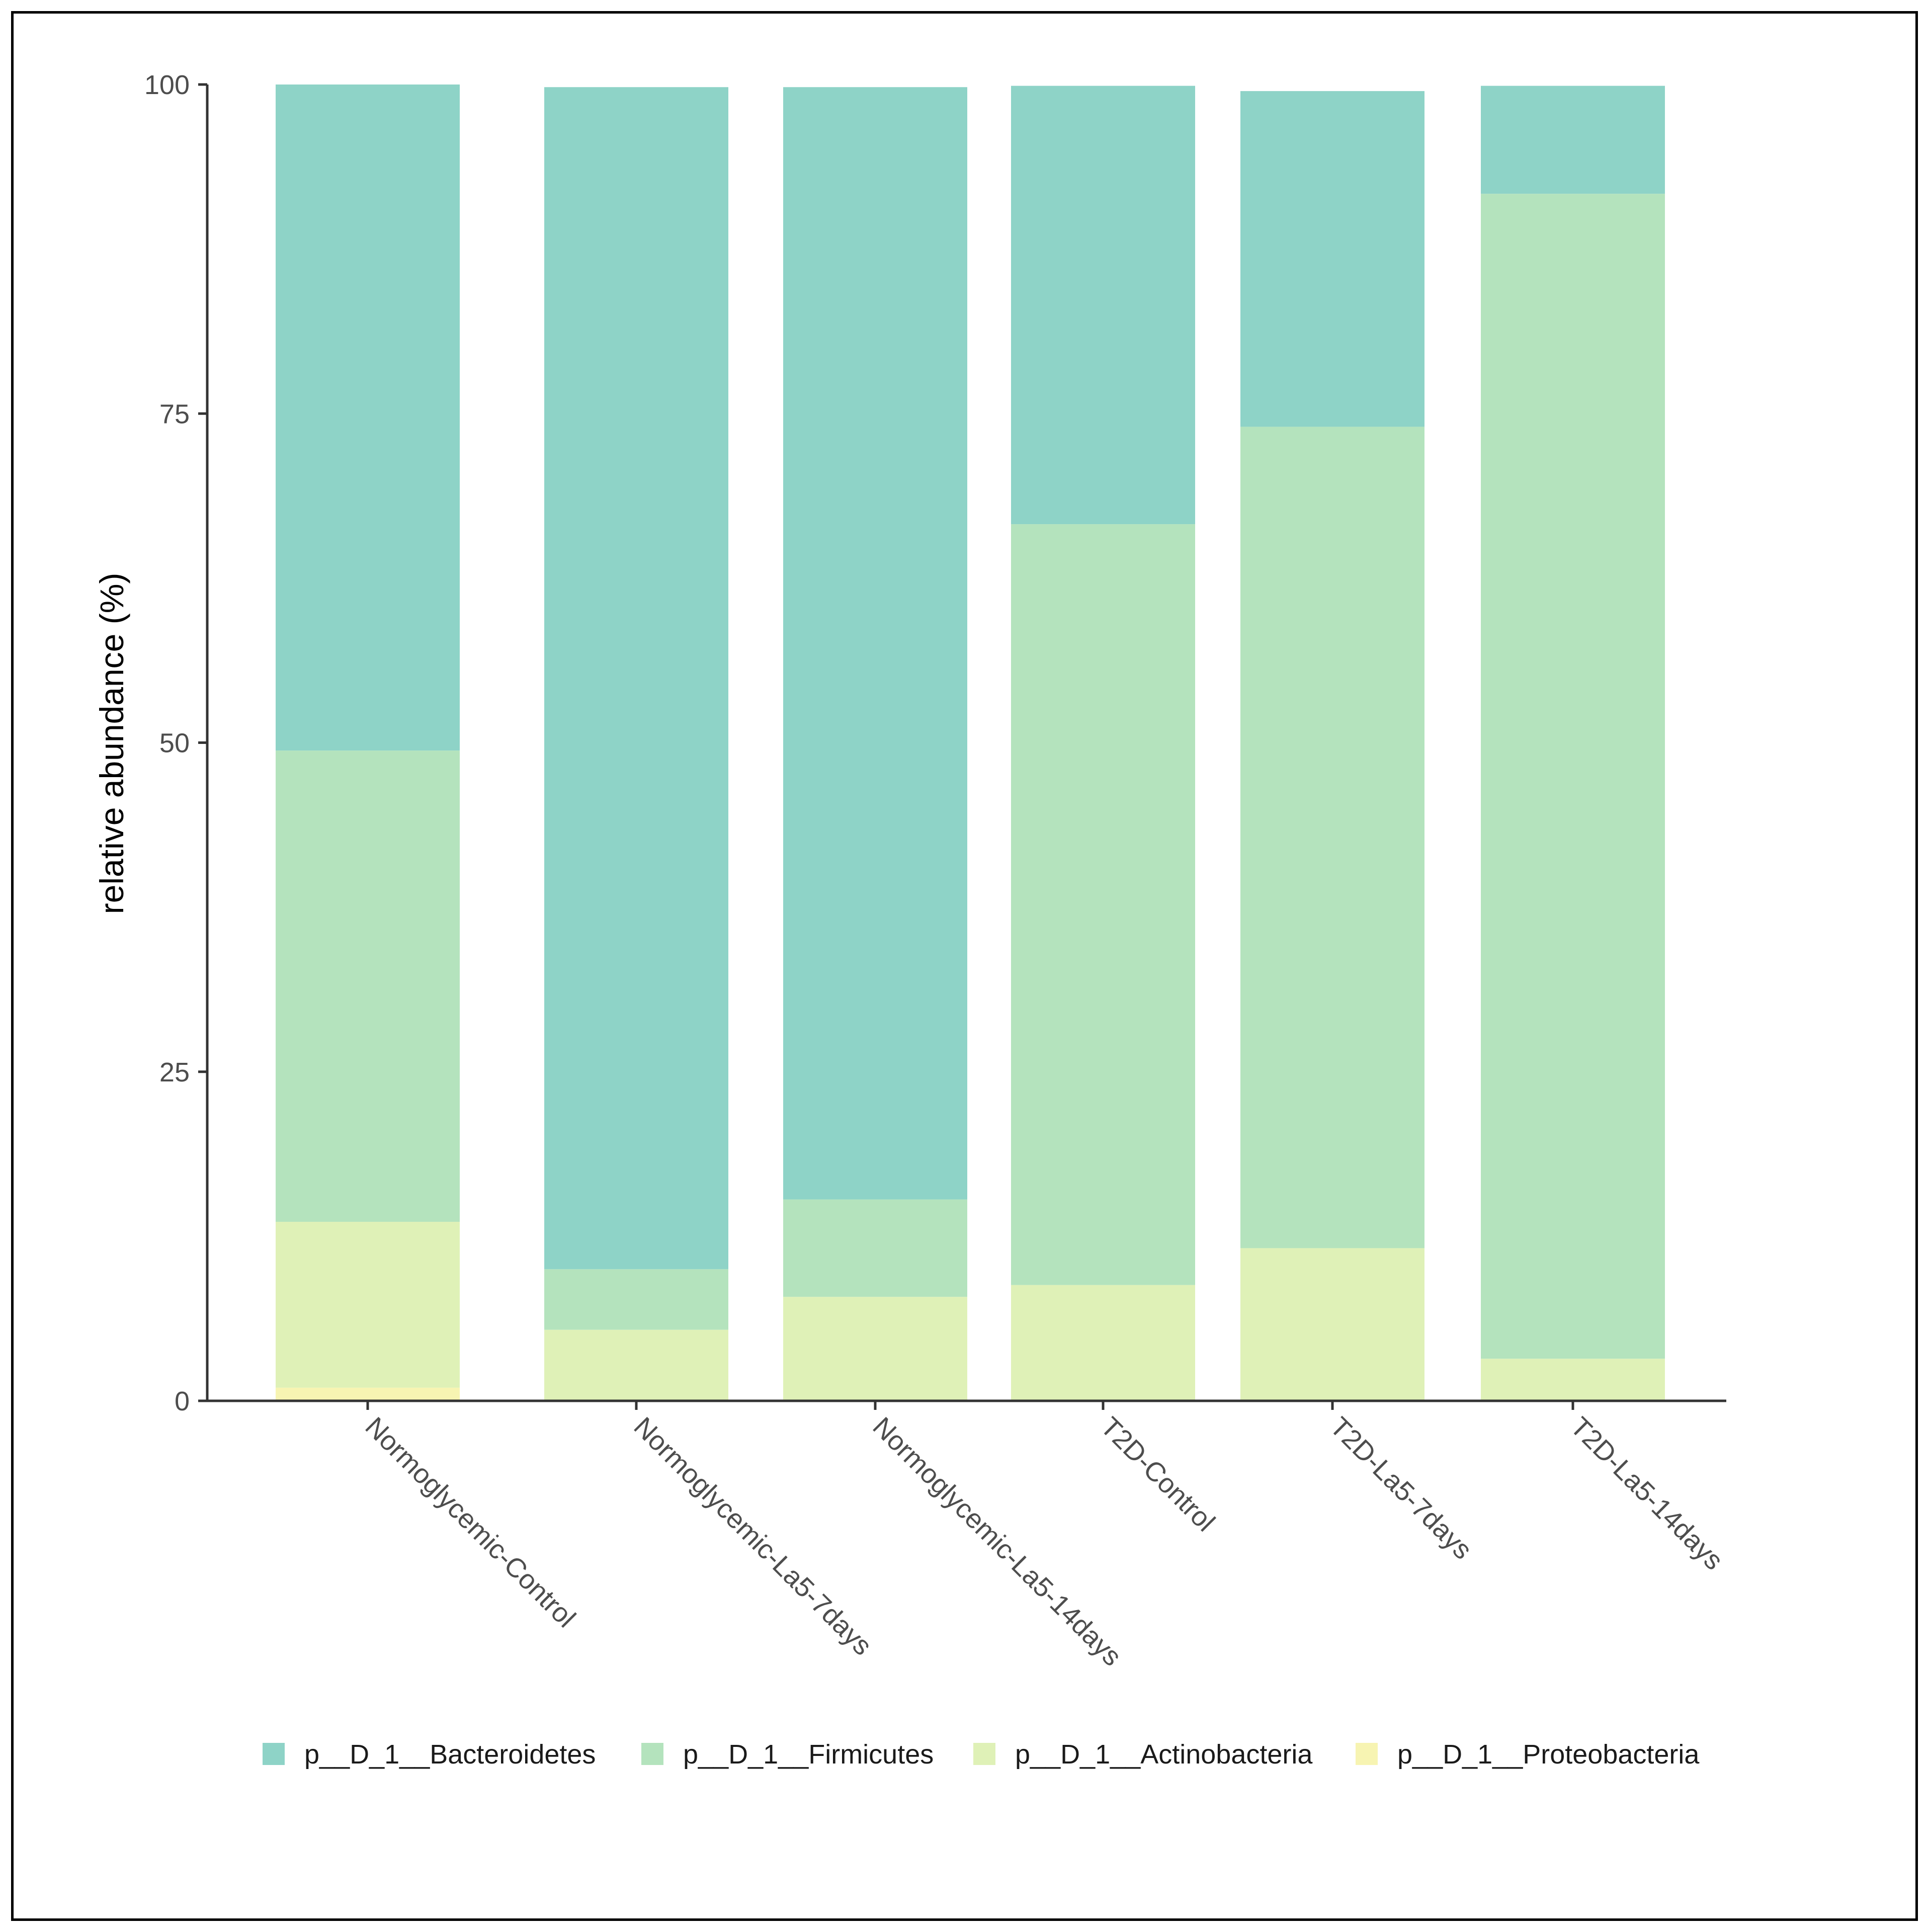 This screenshot has height=1932, width=1929. Describe the element at coordinates (1103, 1343) in the screenshot. I see `bar-segment-t2d-control-p-d-1-actinobacteria` at that location.